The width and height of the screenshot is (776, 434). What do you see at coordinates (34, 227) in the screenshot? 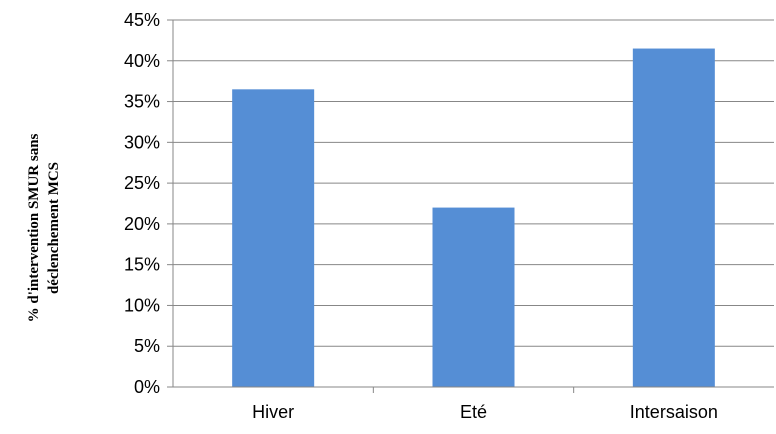
I see `y-axis-title-line-1: % d'intervention SMUR sans` at bounding box center [34, 227].